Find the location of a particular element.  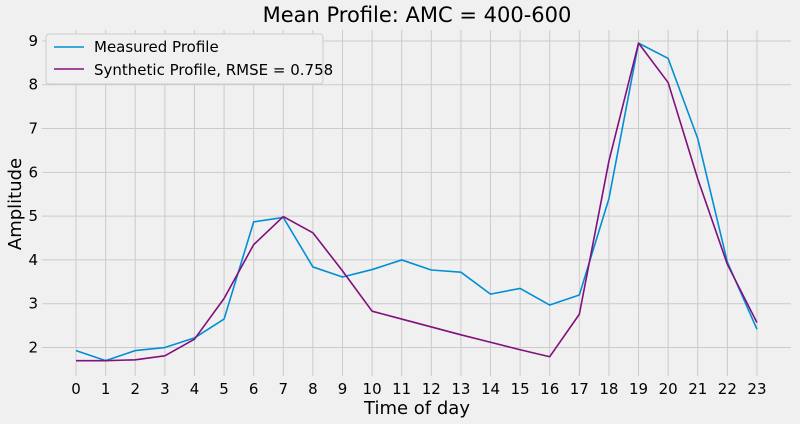

y-tick-label: 3 is located at coordinates (33, 304).